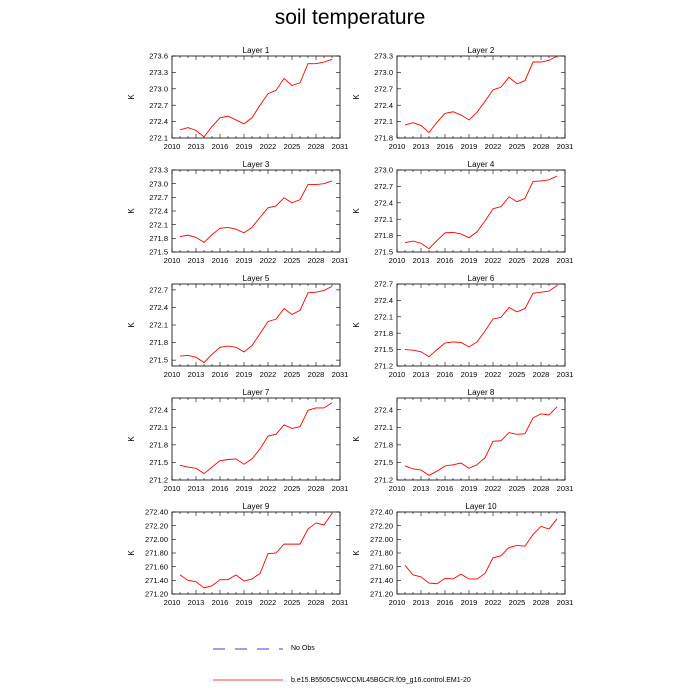 The height and width of the screenshot is (700, 700). I want to click on panel-title: Layer 1, so click(256, 50).